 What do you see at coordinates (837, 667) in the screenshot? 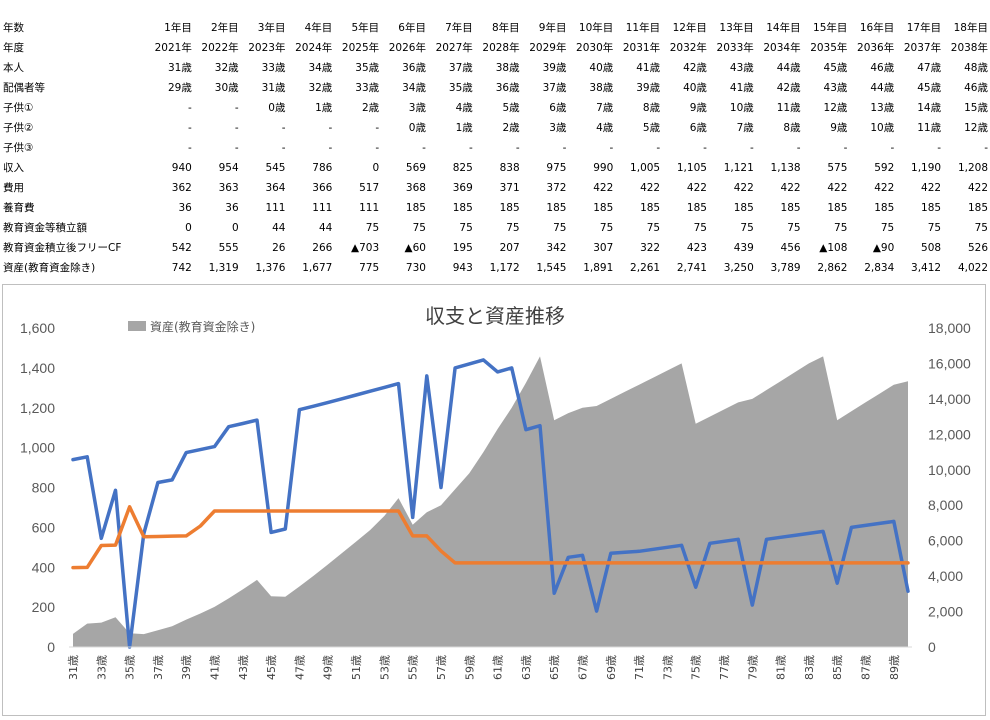
I see `x-tick-label: 85歳` at bounding box center [837, 667].